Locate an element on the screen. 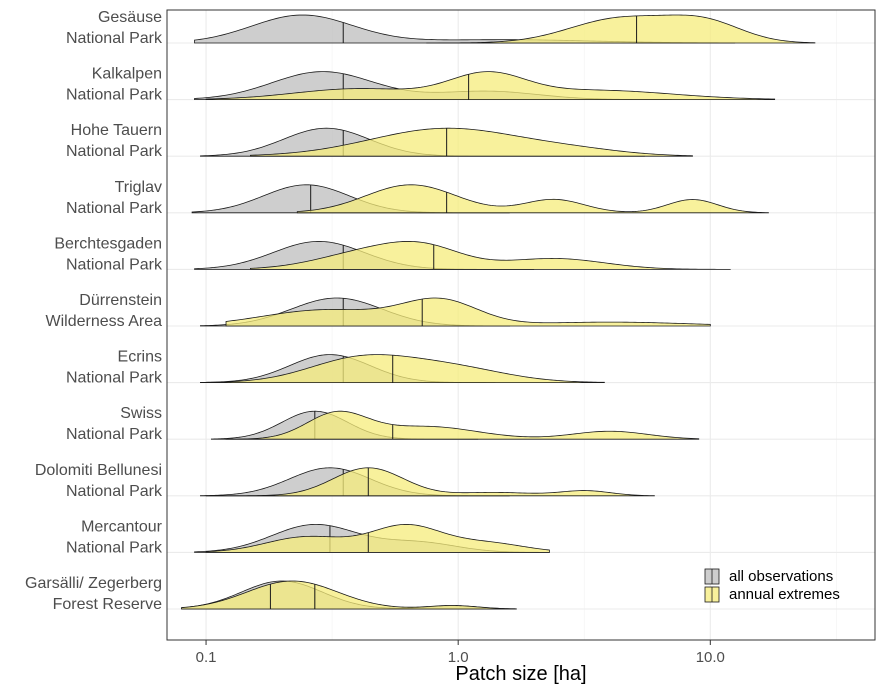 The width and height of the screenshot is (880, 686). site-label: Gesäuse National Park is located at coordinates (114, 28).